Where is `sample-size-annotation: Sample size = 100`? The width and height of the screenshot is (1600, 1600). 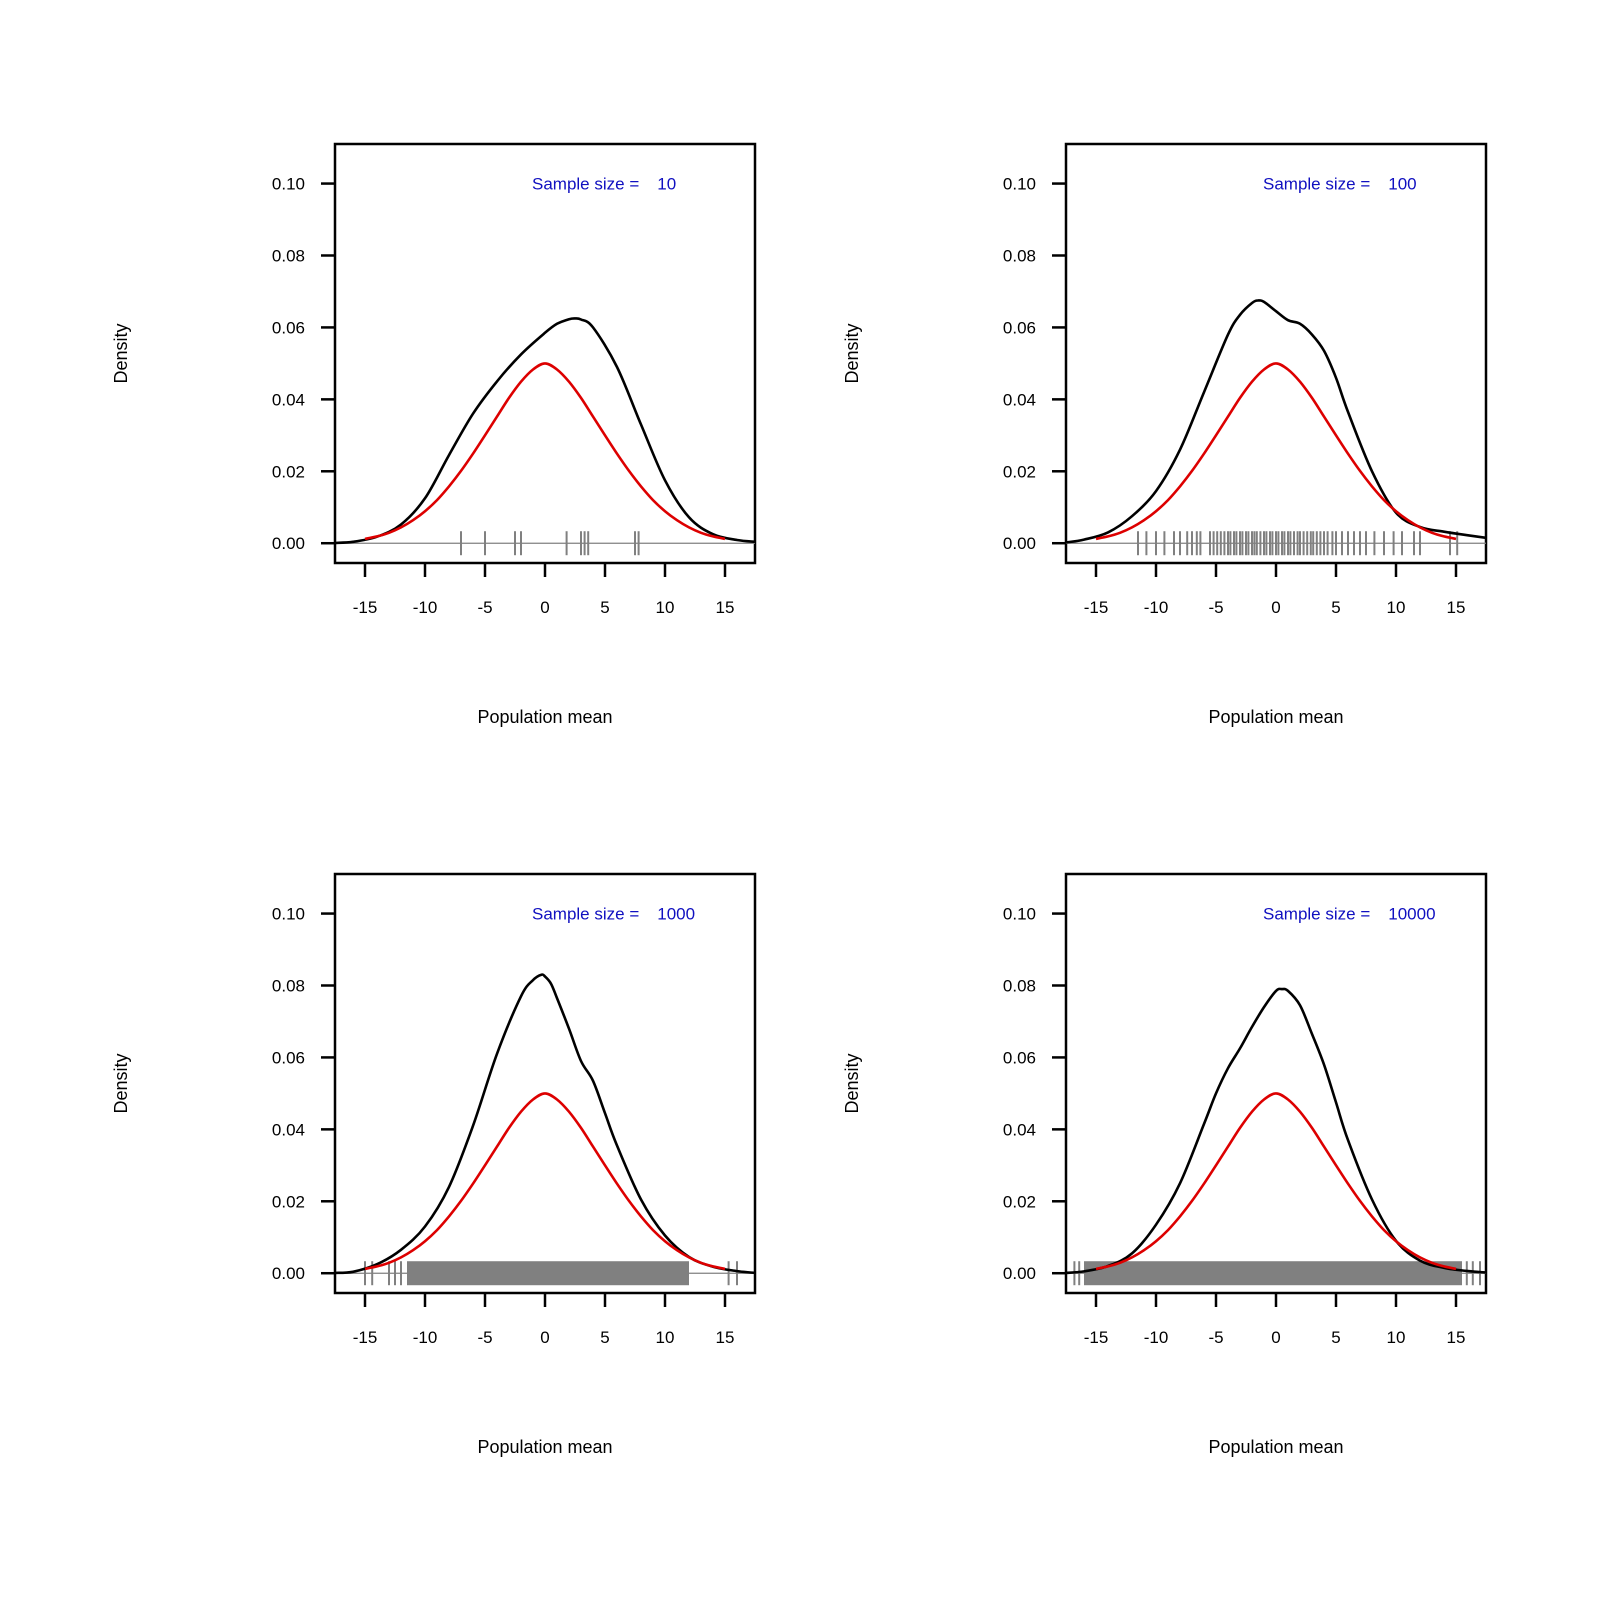 sample-size-annotation: Sample size = 100 is located at coordinates (1340, 184).